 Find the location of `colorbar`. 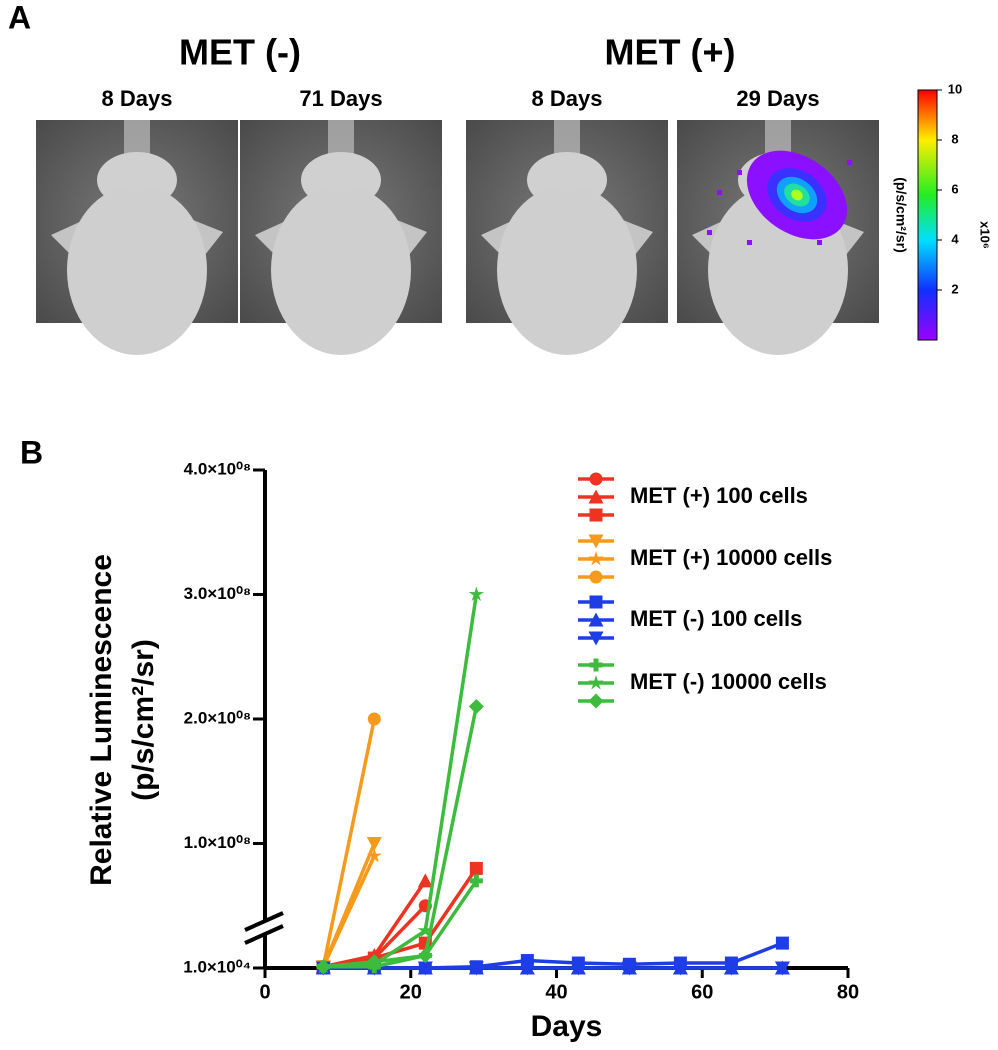

colorbar is located at coordinates (927, 215).